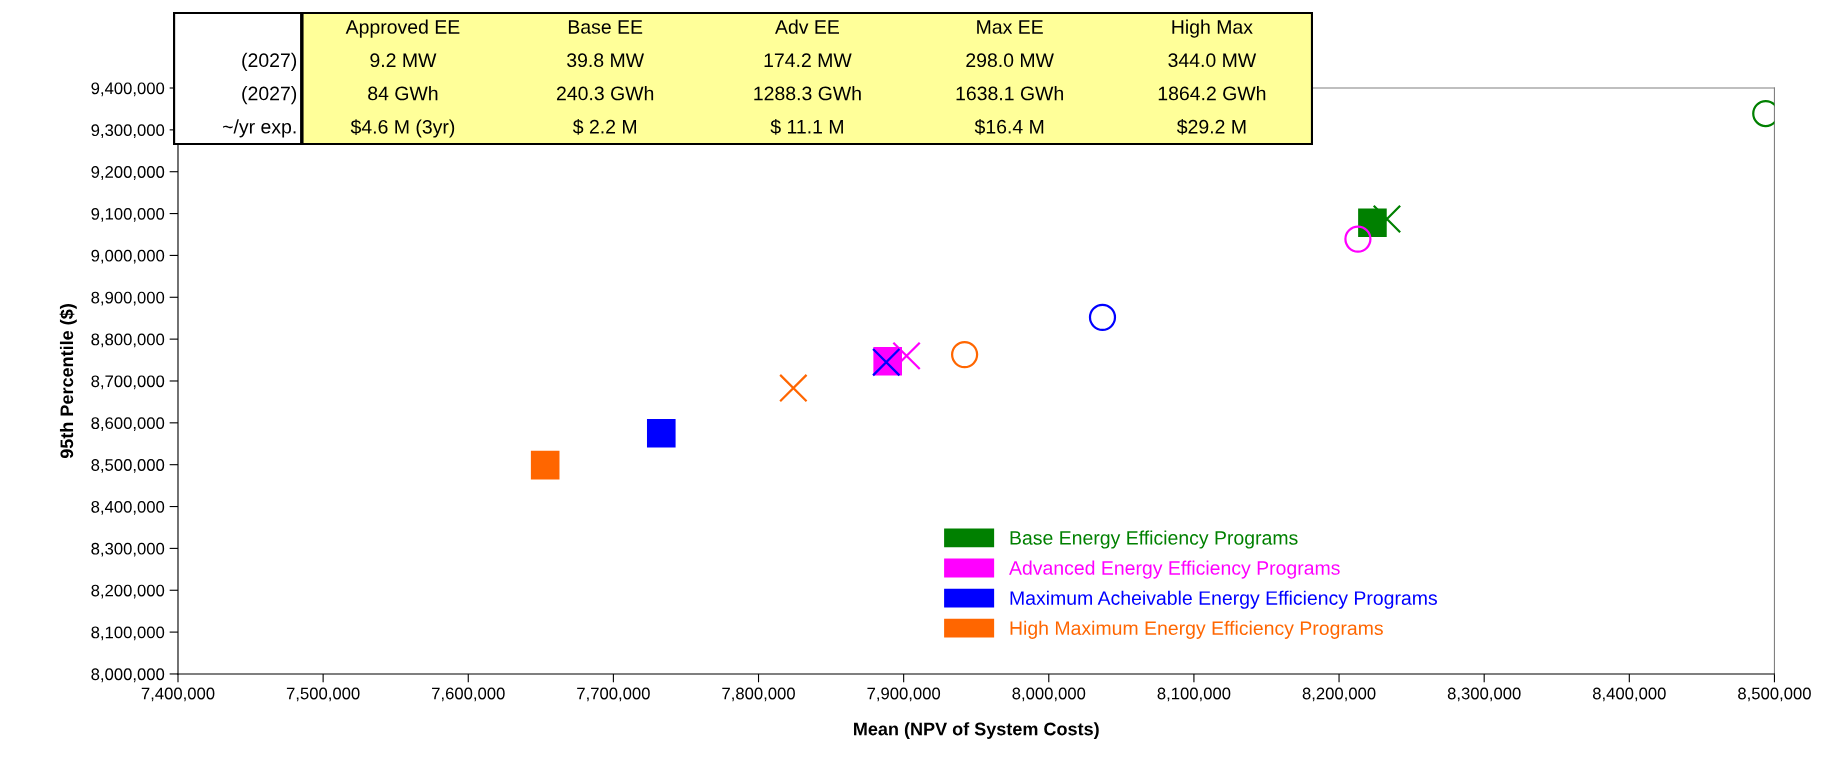 The height and width of the screenshot is (772, 1835). I want to click on text: Base EE, so click(605, 27).